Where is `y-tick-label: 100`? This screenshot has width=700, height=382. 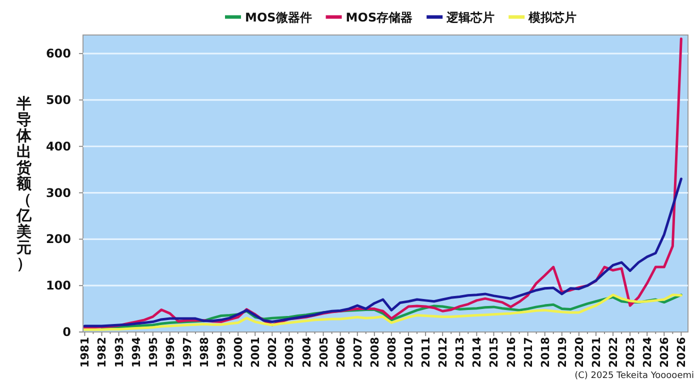
y-tick-label: 100 is located at coordinates (58, 285).